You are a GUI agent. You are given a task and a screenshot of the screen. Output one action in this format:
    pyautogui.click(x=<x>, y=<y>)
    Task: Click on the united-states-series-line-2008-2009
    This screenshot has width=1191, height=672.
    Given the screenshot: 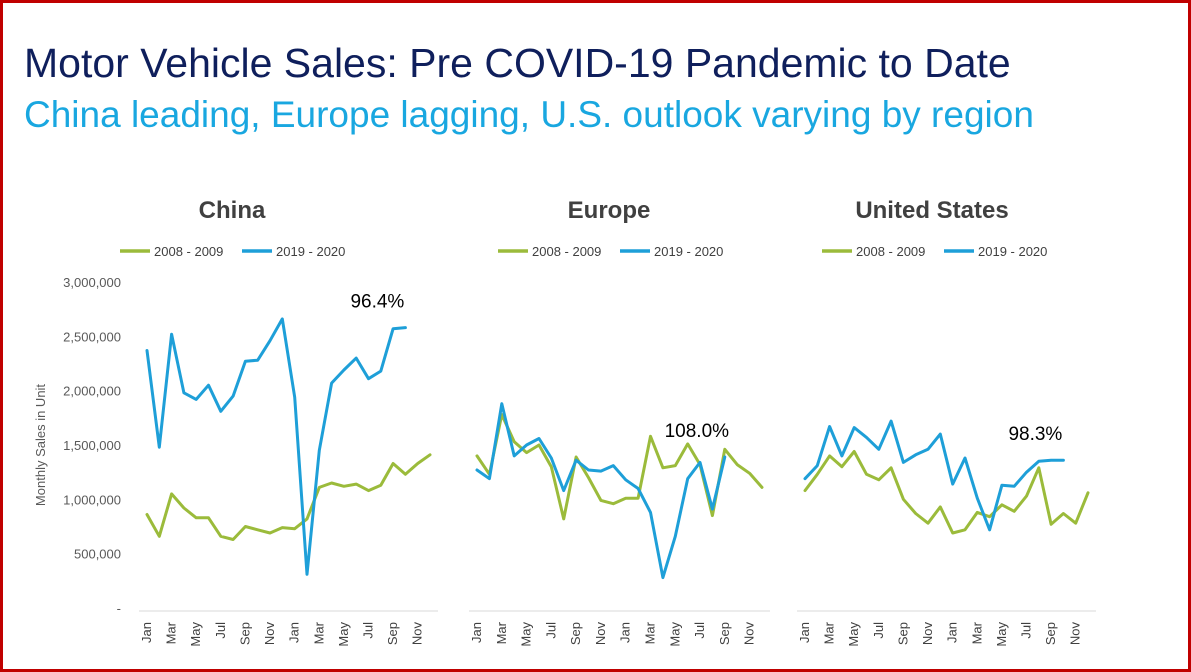 What is the action you would take?
    pyautogui.click(x=946, y=492)
    